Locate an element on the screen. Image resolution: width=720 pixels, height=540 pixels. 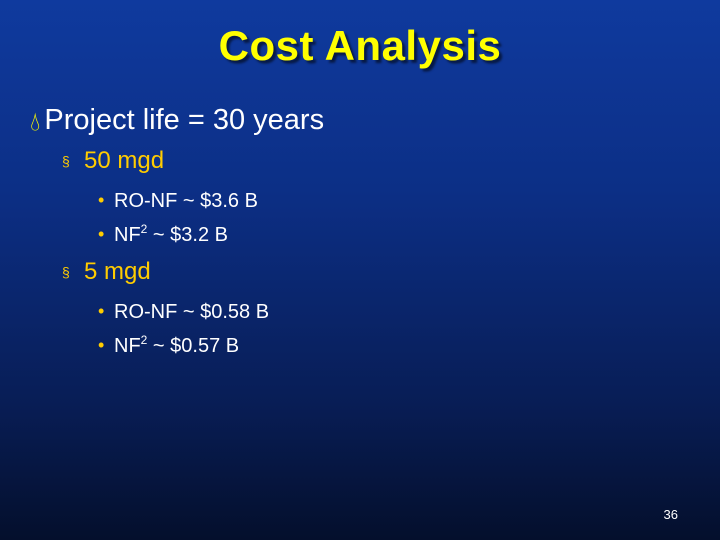
main-point-text: Project life = 30 years is located at coordinates (184, 120).